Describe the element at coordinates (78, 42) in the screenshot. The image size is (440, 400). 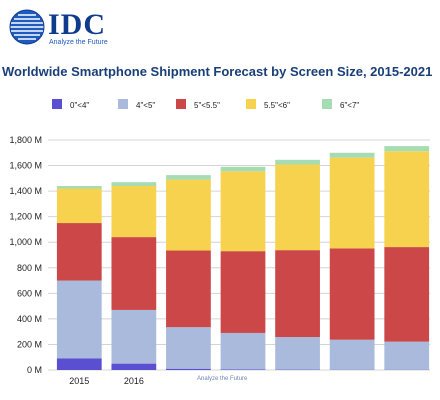
I see `idc-logo-tagline: Analyze the Future` at that location.